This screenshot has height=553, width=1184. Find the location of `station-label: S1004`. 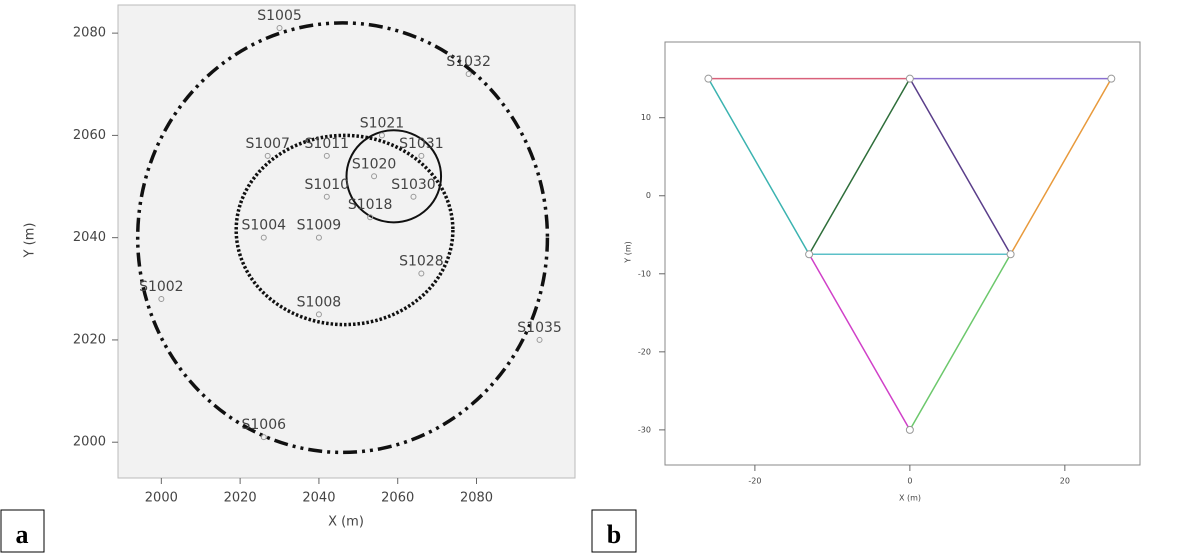

station-label: S1004 is located at coordinates (264, 226).